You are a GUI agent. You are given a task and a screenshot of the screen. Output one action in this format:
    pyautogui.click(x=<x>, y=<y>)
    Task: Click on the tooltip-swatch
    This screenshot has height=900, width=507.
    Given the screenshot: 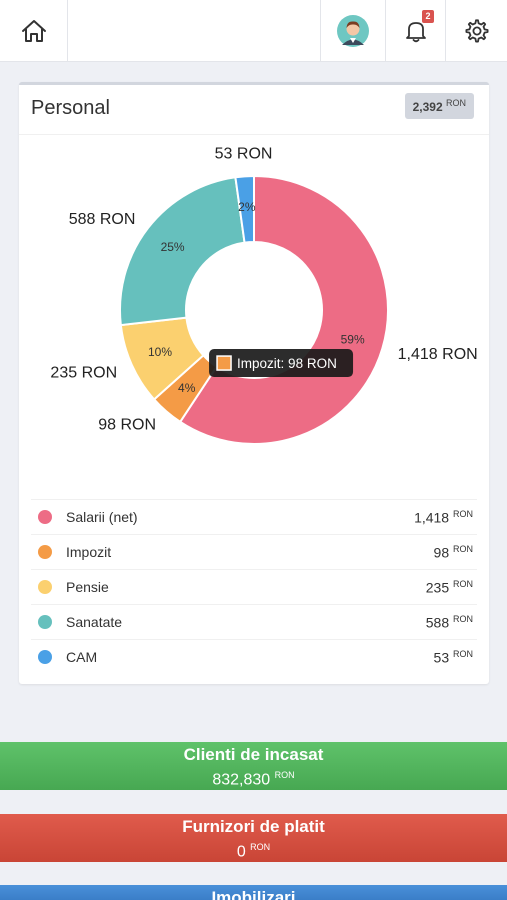 What is the action you would take?
    pyautogui.click(x=224, y=363)
    